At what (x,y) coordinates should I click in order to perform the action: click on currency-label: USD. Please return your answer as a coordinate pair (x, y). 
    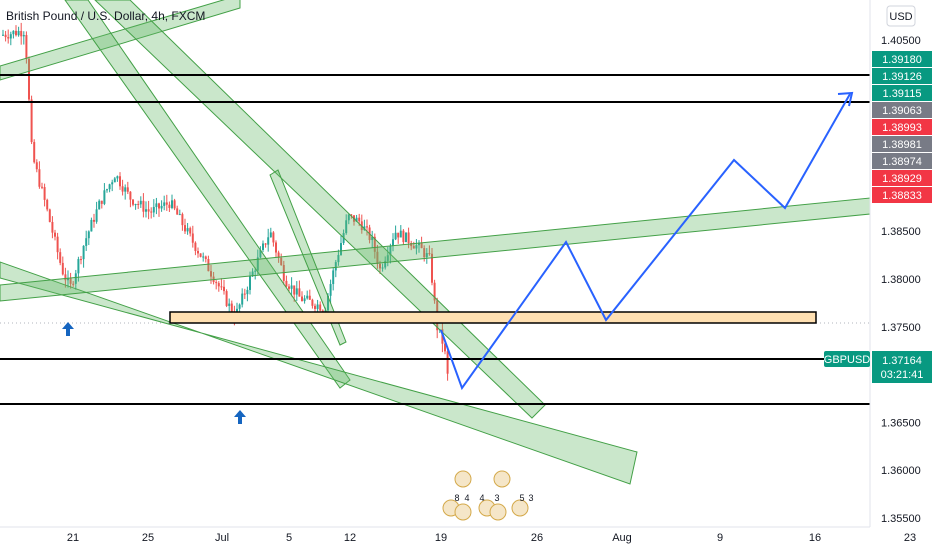
    Looking at the image, I should click on (900, 17).